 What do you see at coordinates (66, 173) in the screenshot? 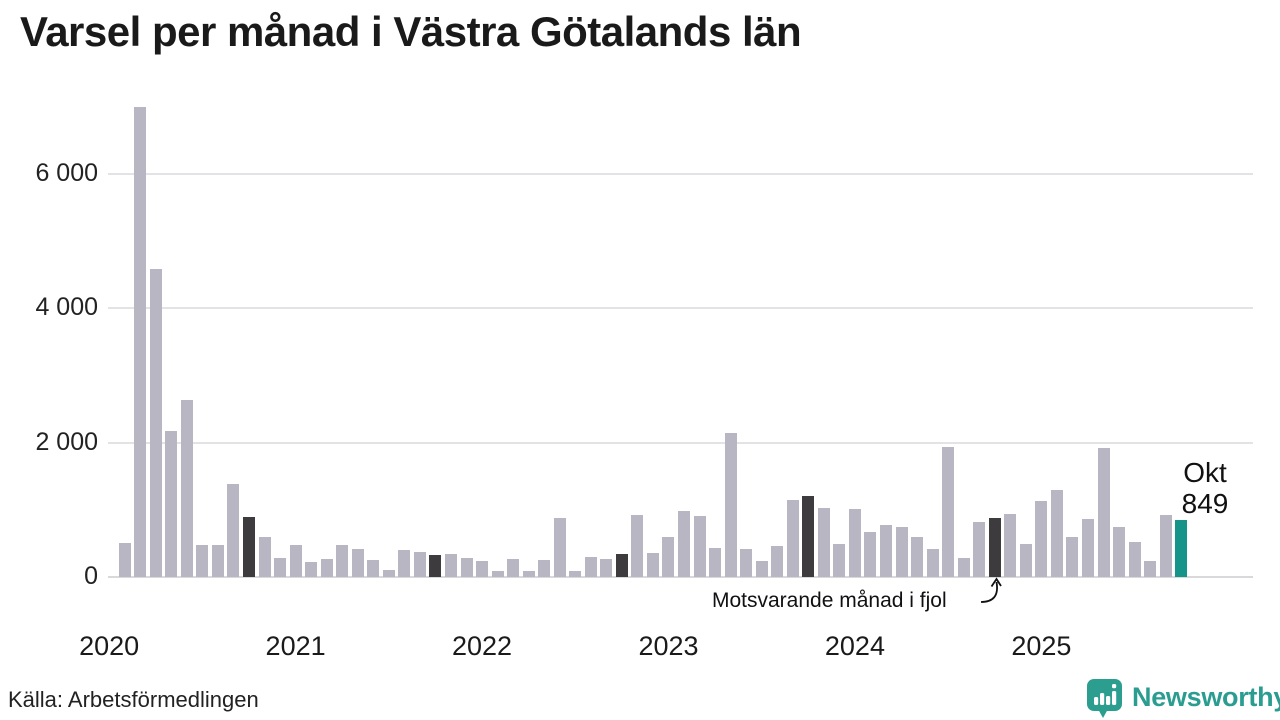
I see `y-axis-label: 6 000` at bounding box center [66, 173].